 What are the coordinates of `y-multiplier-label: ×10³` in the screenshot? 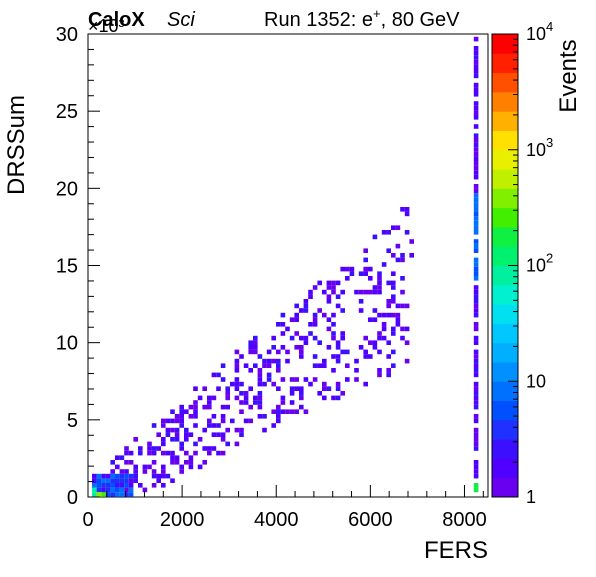 It's located at (106, 26).